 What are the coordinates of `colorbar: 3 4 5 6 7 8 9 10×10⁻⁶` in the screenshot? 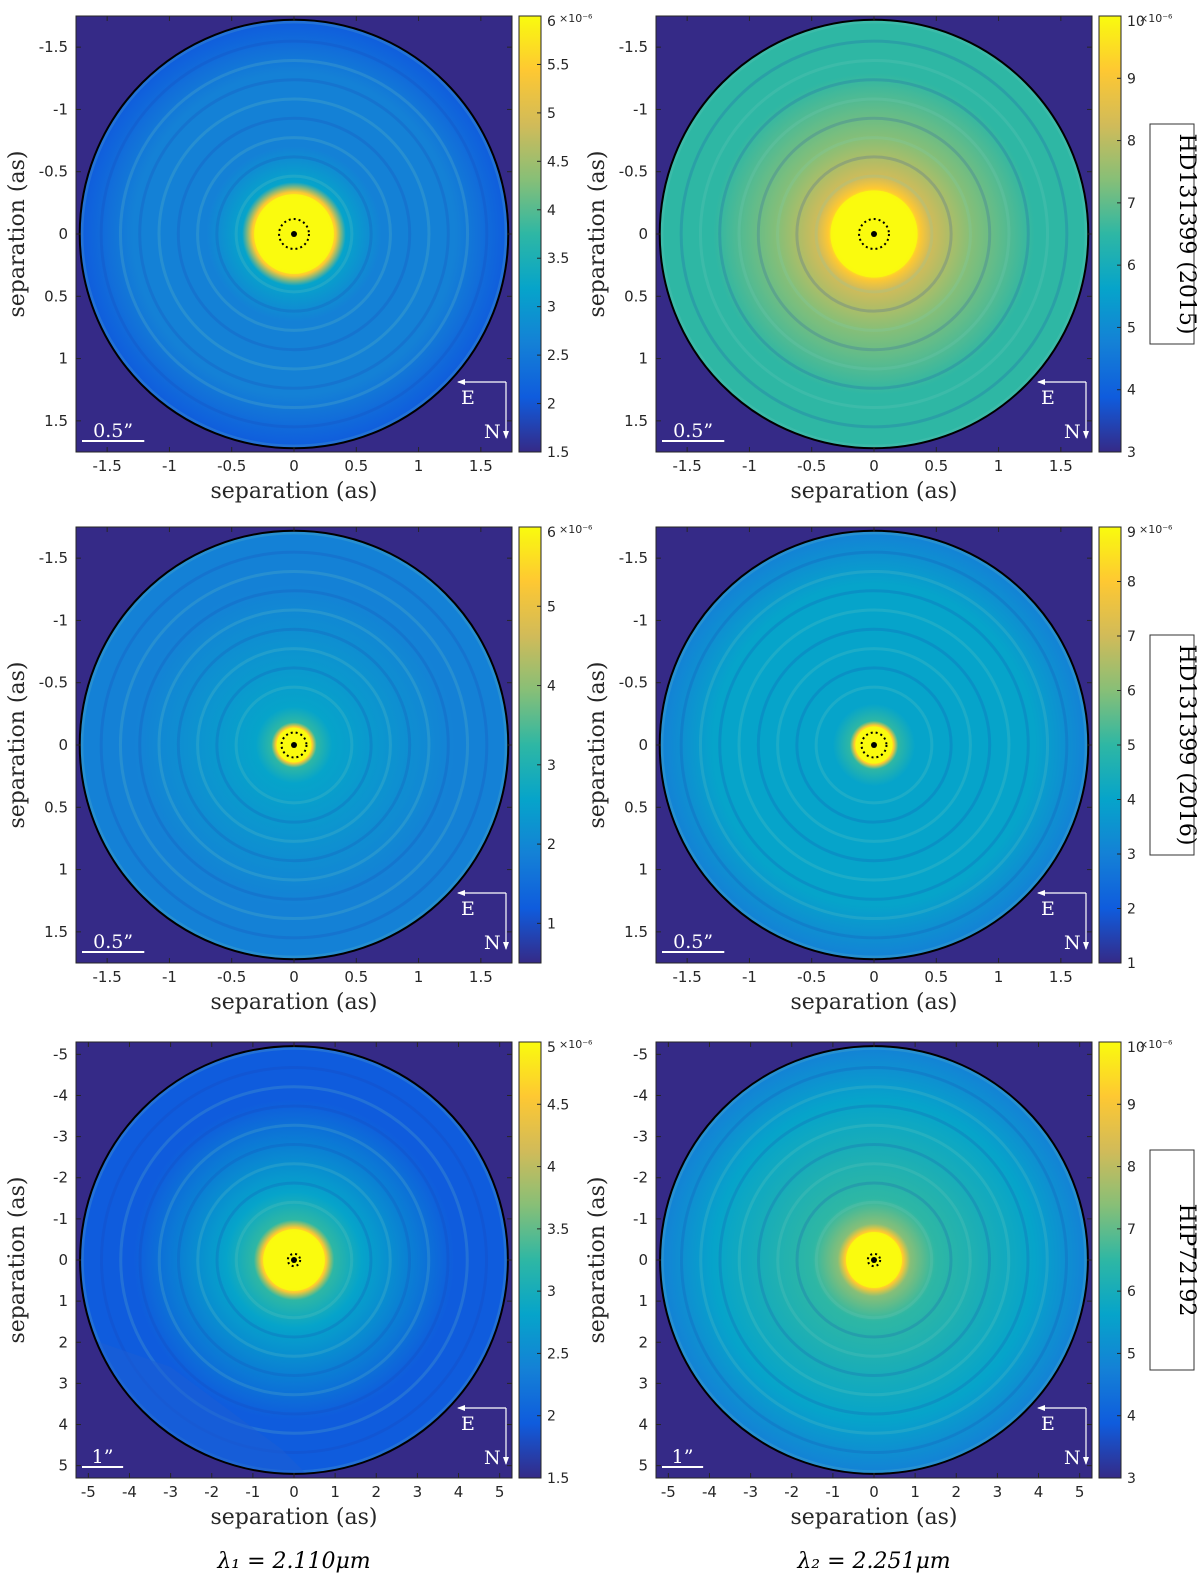 It's located at (1135, 1262).